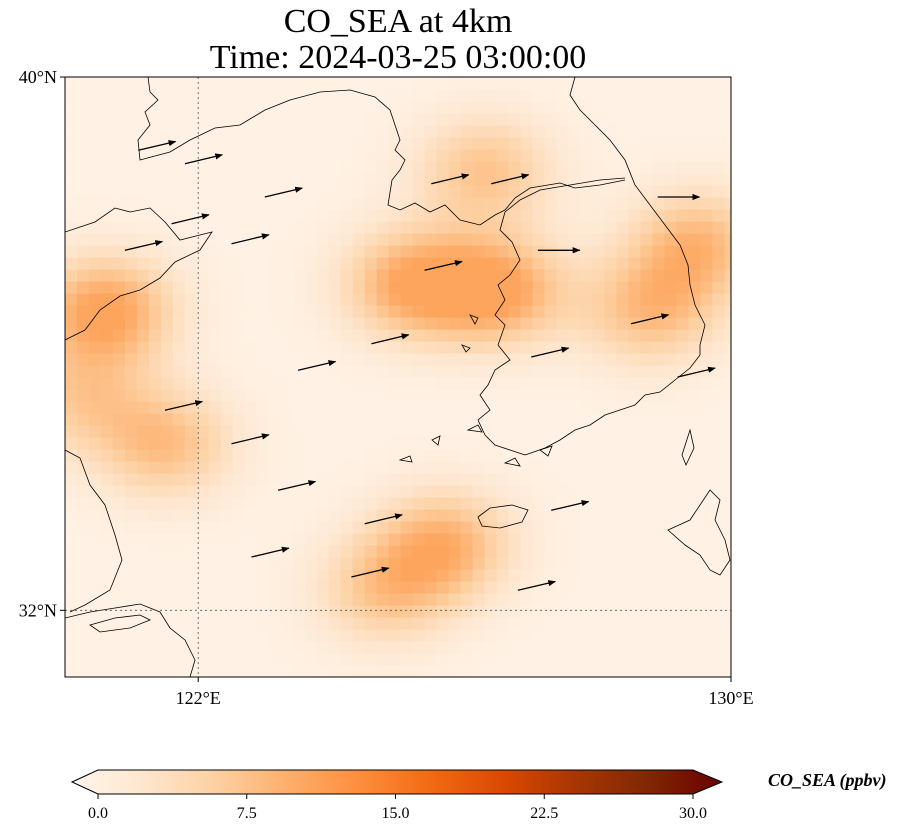 This screenshot has height=836, width=916. I want to click on colorbar-ticks: 0.0 7.5 15.0 22.5 30.0, so click(397, 808).